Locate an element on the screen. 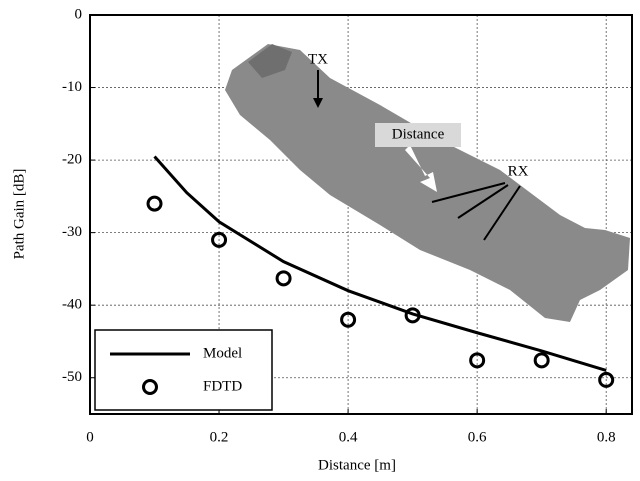  distance-arrow is located at coordinates (421, 168).